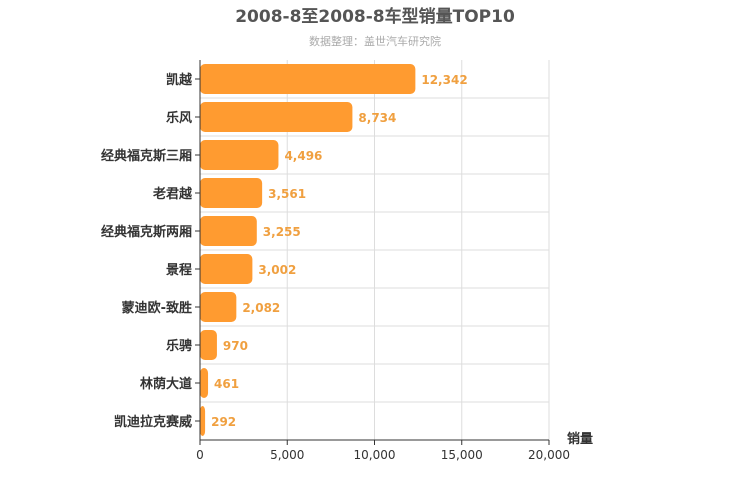 This screenshot has height=504, width=750. Describe the element at coordinates (166, 384) in the screenshot. I see `category-label: 林荫大道` at that location.